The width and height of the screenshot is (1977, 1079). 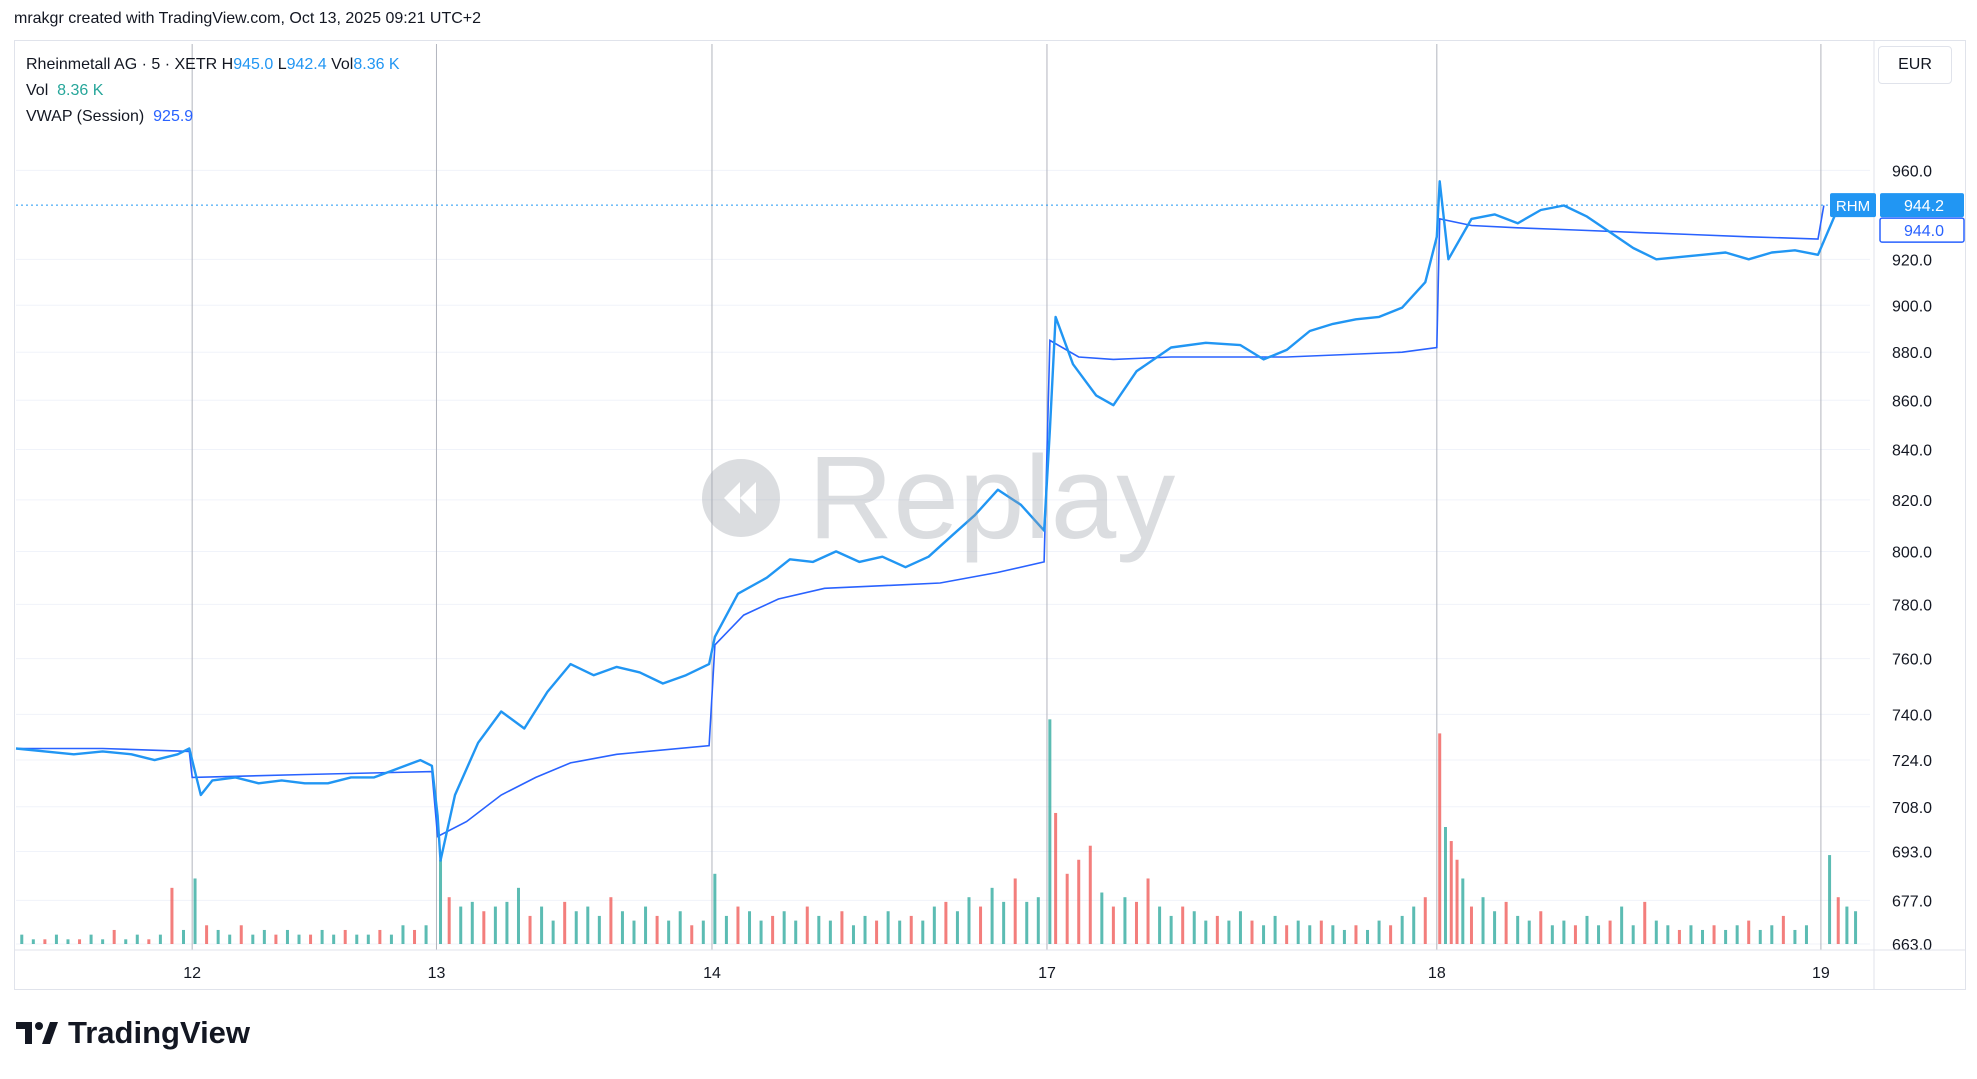 I want to click on tradingview-logo: TradingView, so click(x=133, y=1033).